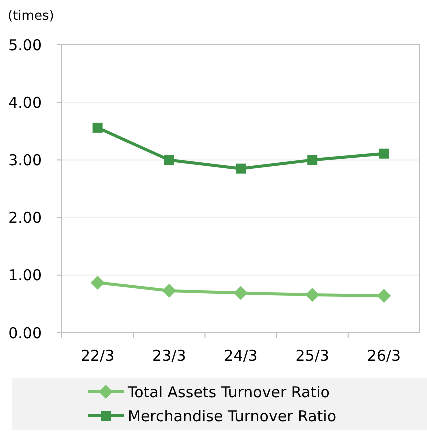  Describe the element at coordinates (25, 218) in the screenshot. I see `y-tick-label: 2.00` at that location.